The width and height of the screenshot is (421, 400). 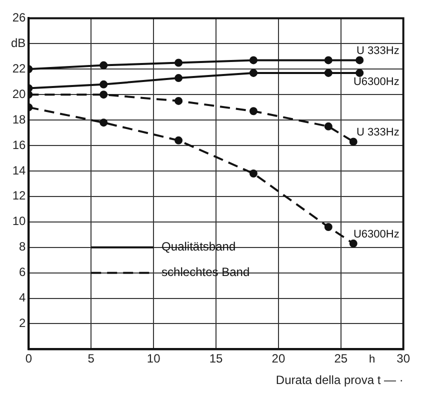 I want to click on x-tick-label: 10, so click(x=153, y=359).